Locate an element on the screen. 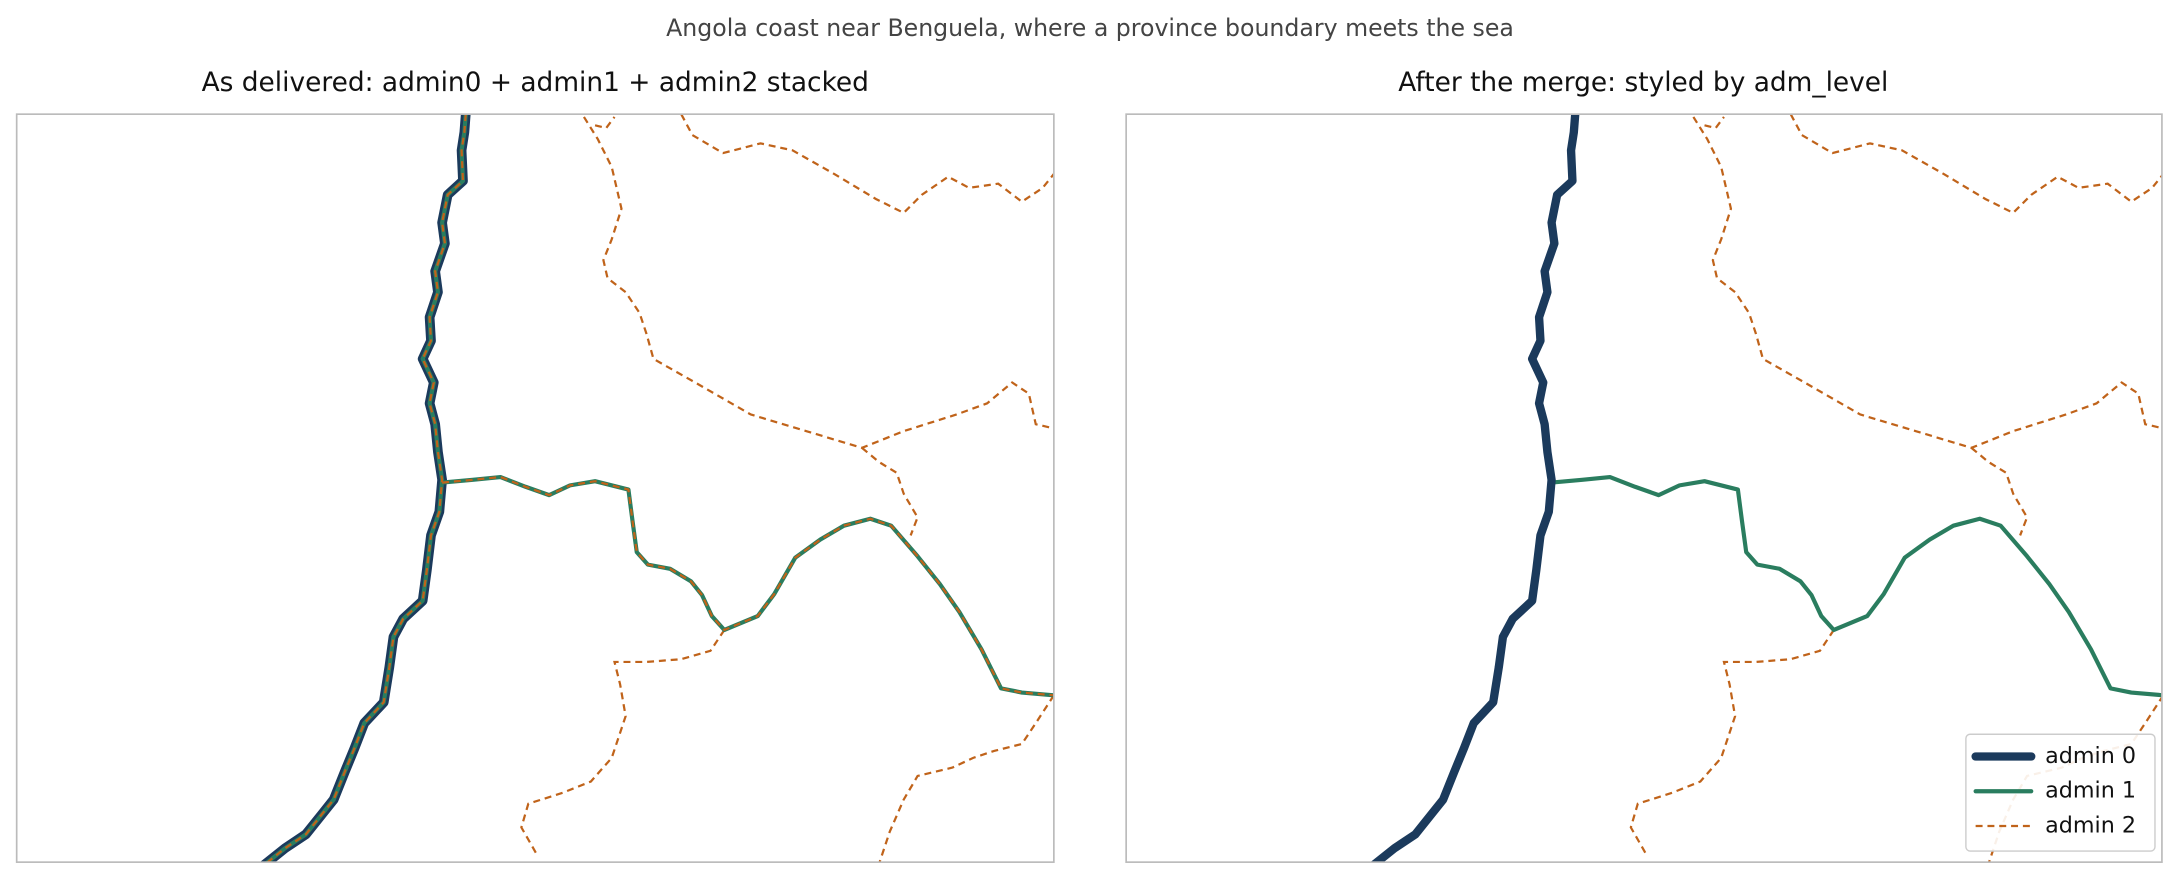 The image size is (2180, 879). legend-label: admin 1 is located at coordinates (2090, 791).